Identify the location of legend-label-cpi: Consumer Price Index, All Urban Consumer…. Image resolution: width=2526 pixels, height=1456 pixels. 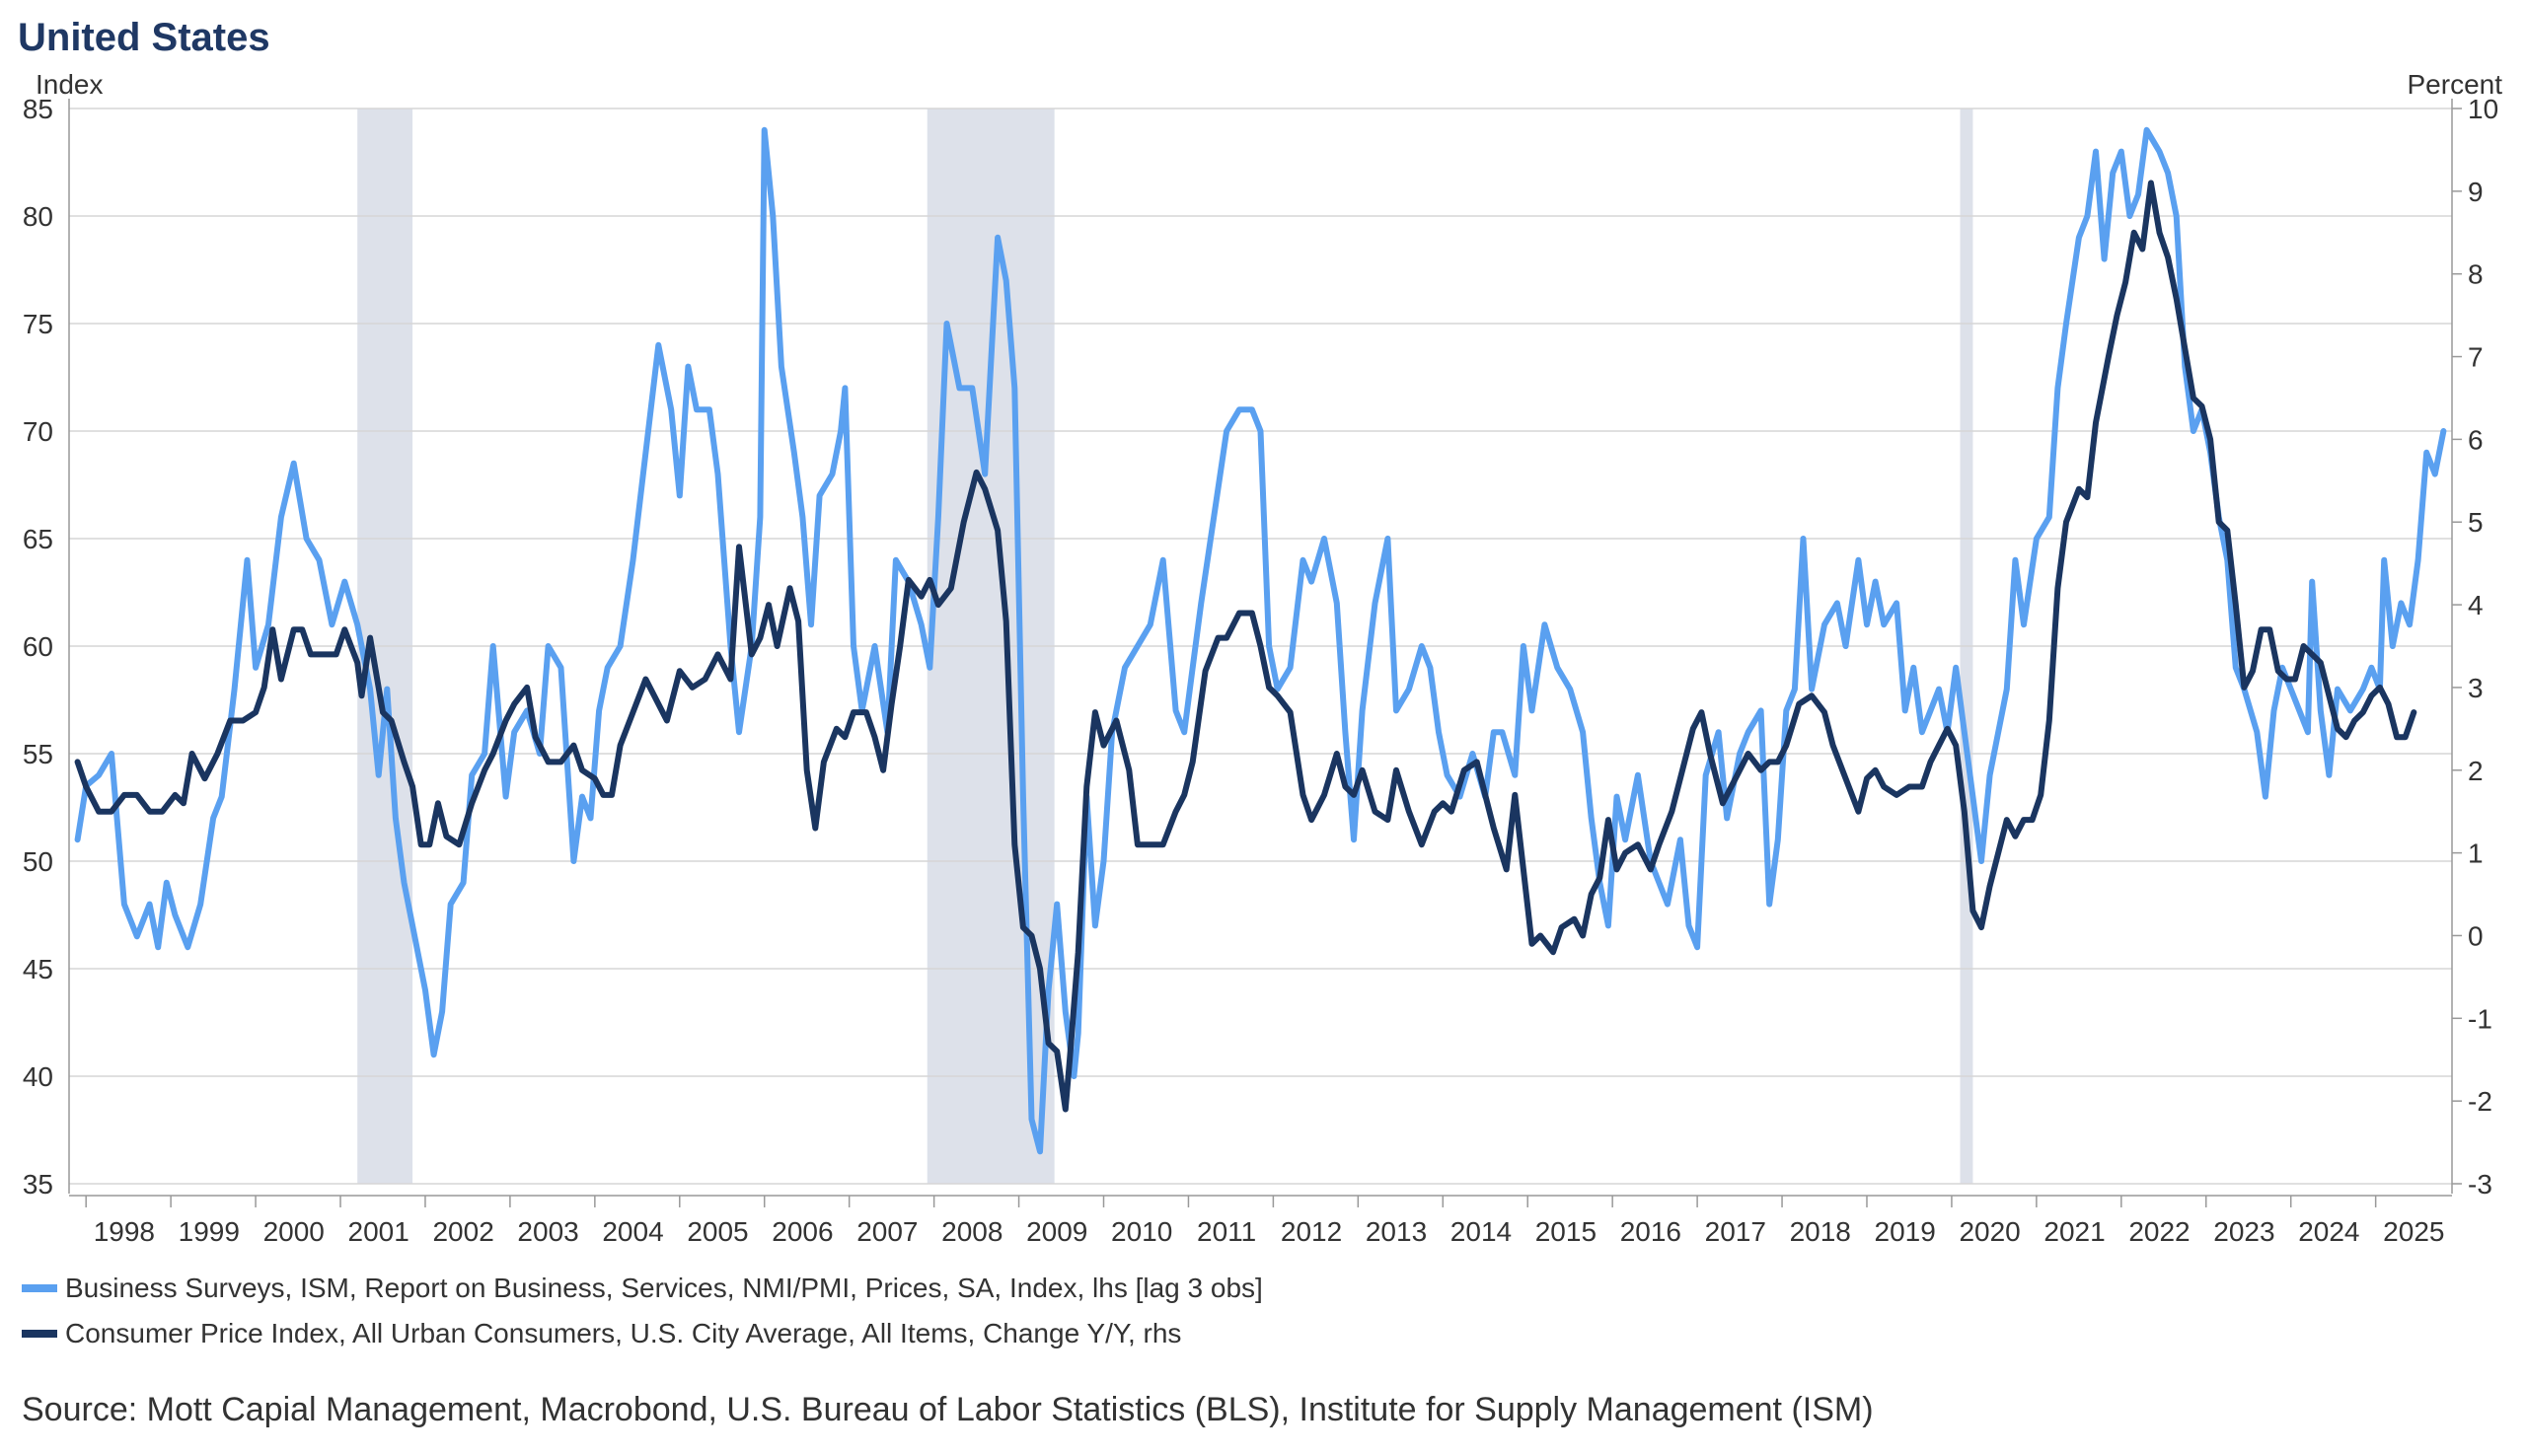
(623, 1333).